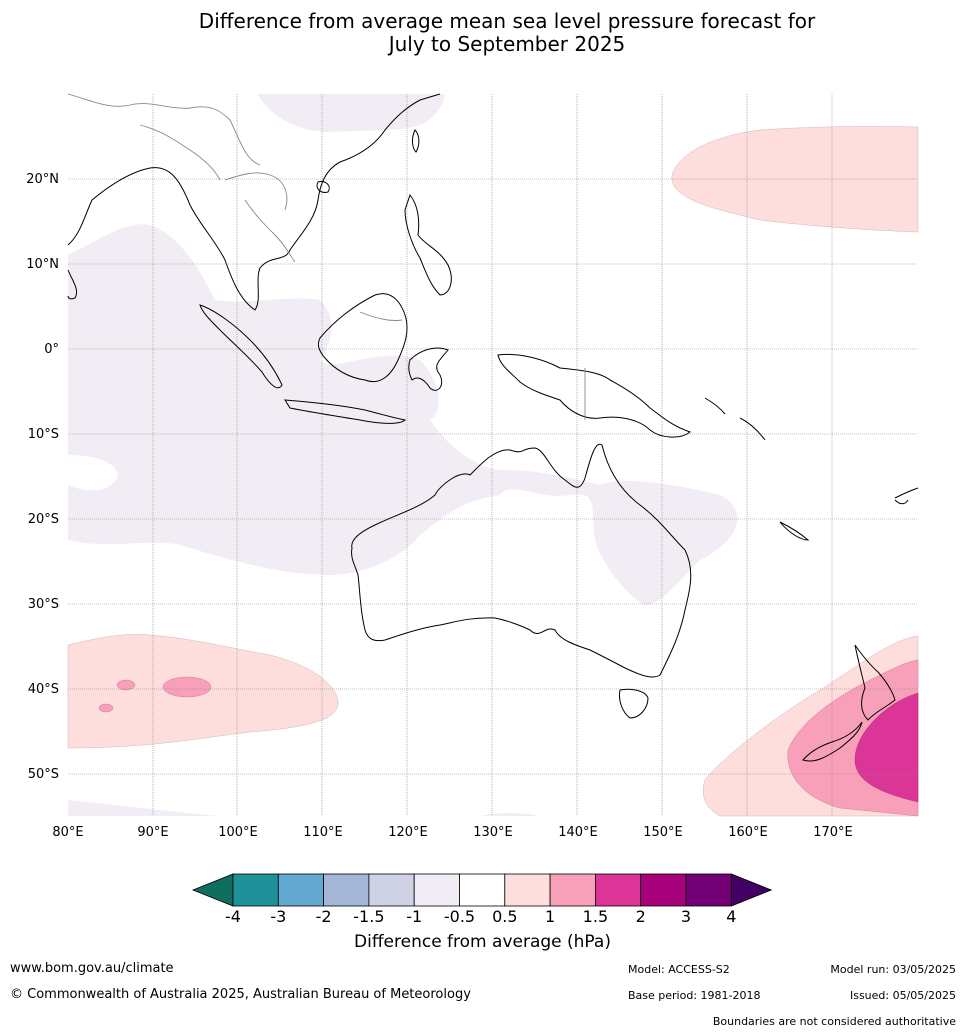 The height and width of the screenshot is (1035, 965). What do you see at coordinates (493, 832) in the screenshot?
I see `lon-label: 130°E` at bounding box center [493, 832].